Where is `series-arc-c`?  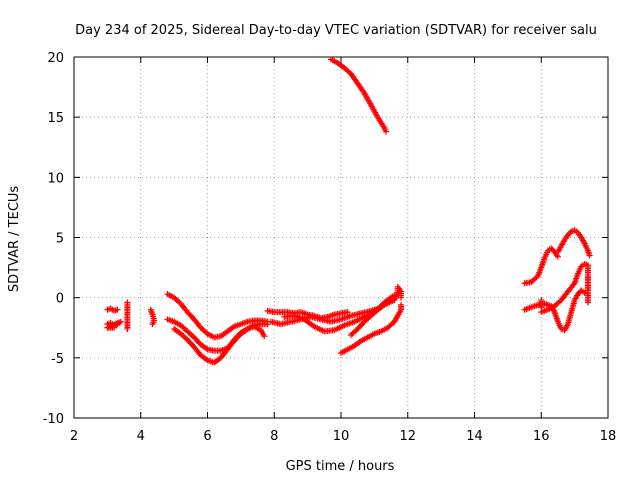 series-arc-c is located at coordinates (127, 315).